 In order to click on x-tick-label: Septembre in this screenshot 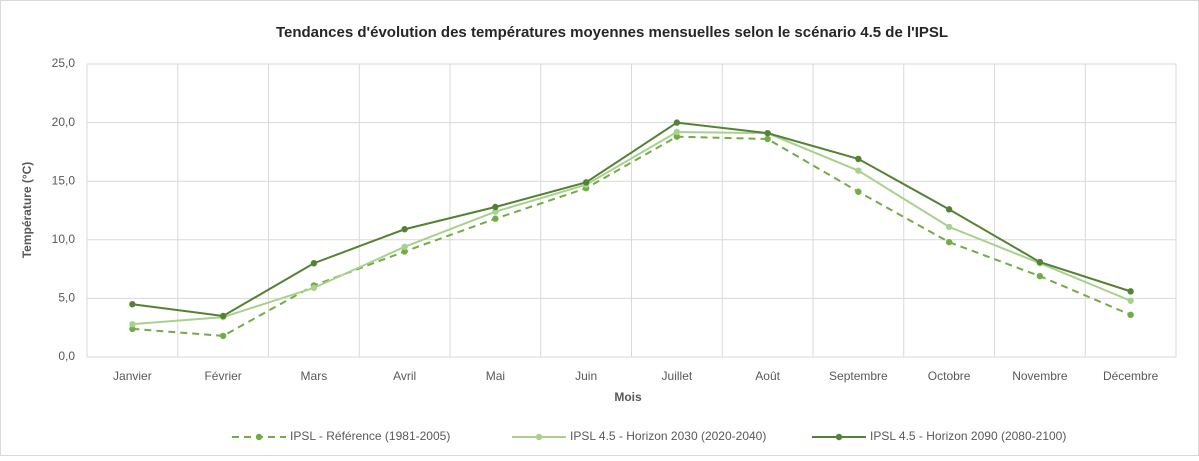, I will do `click(858, 376)`.